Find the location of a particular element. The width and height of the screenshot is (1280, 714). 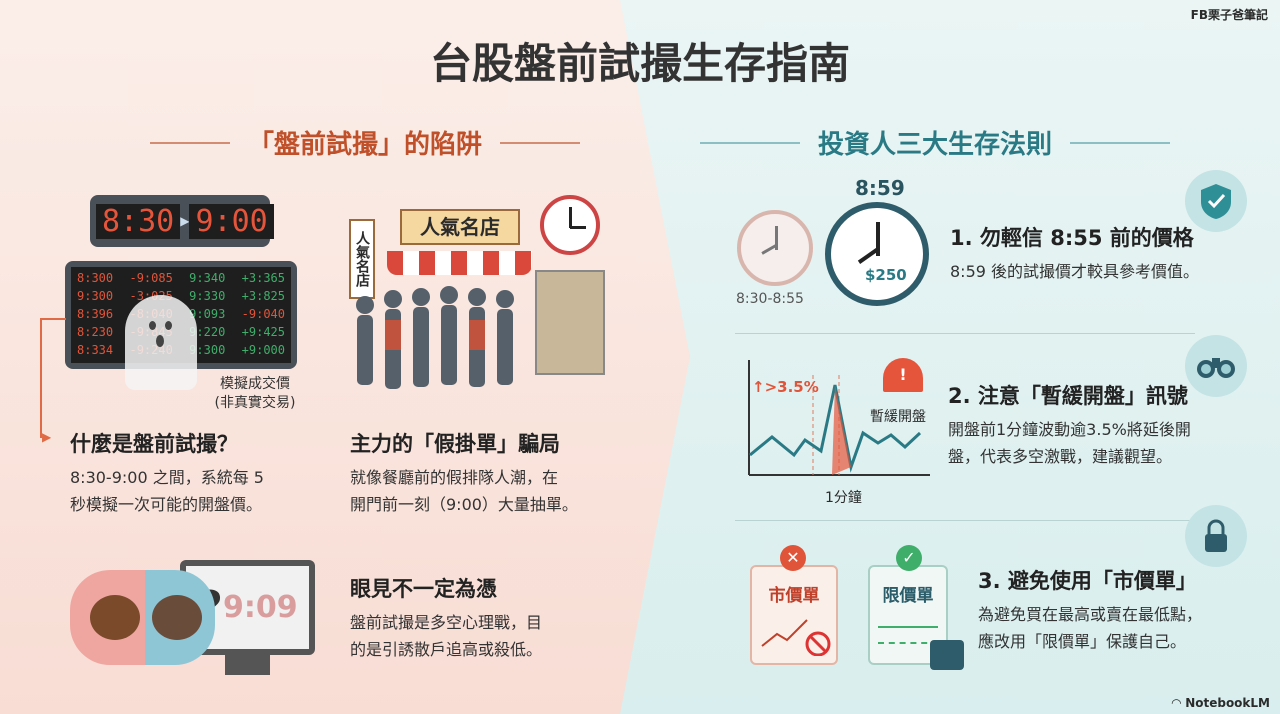

chart-x-label: 1分鐘 is located at coordinates (843, 498).